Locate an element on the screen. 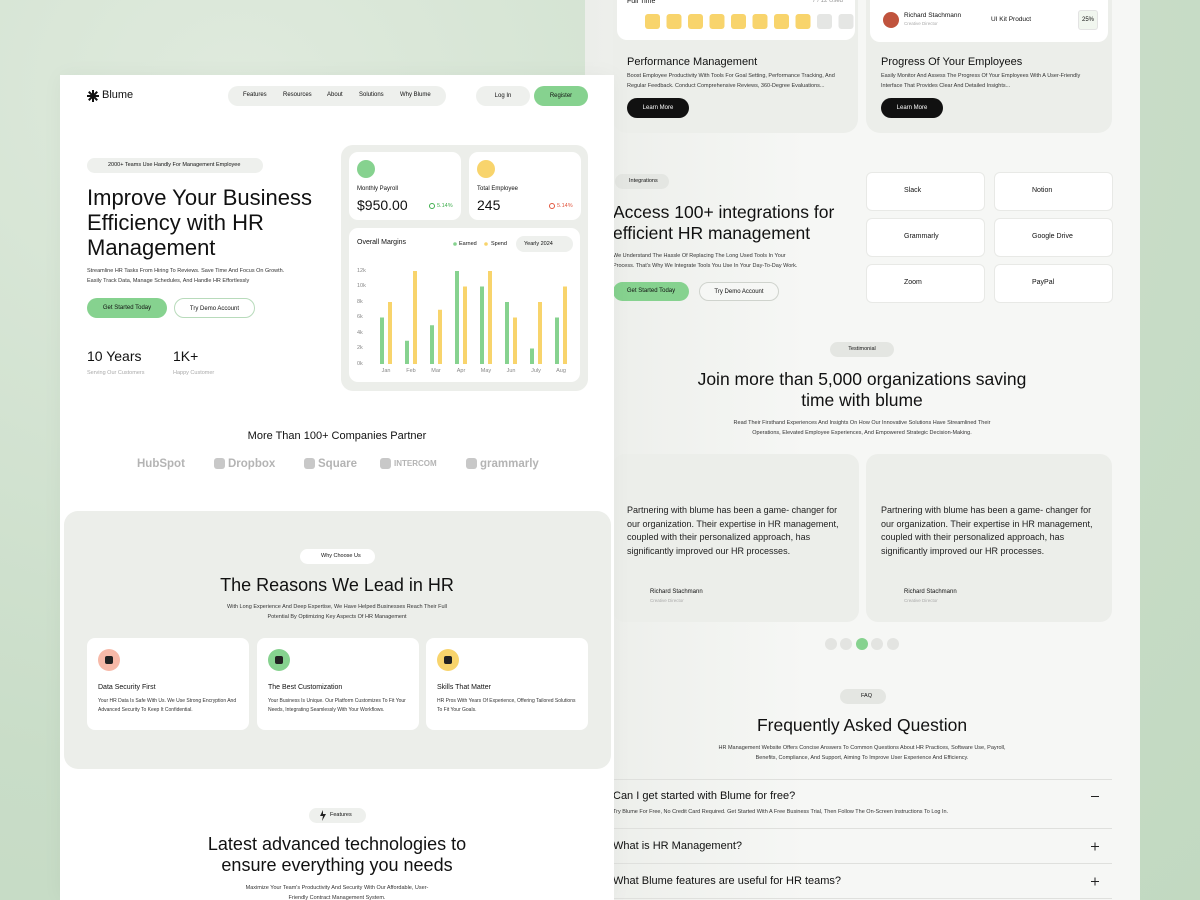  x-tick-label: Mar is located at coordinates (436, 371).